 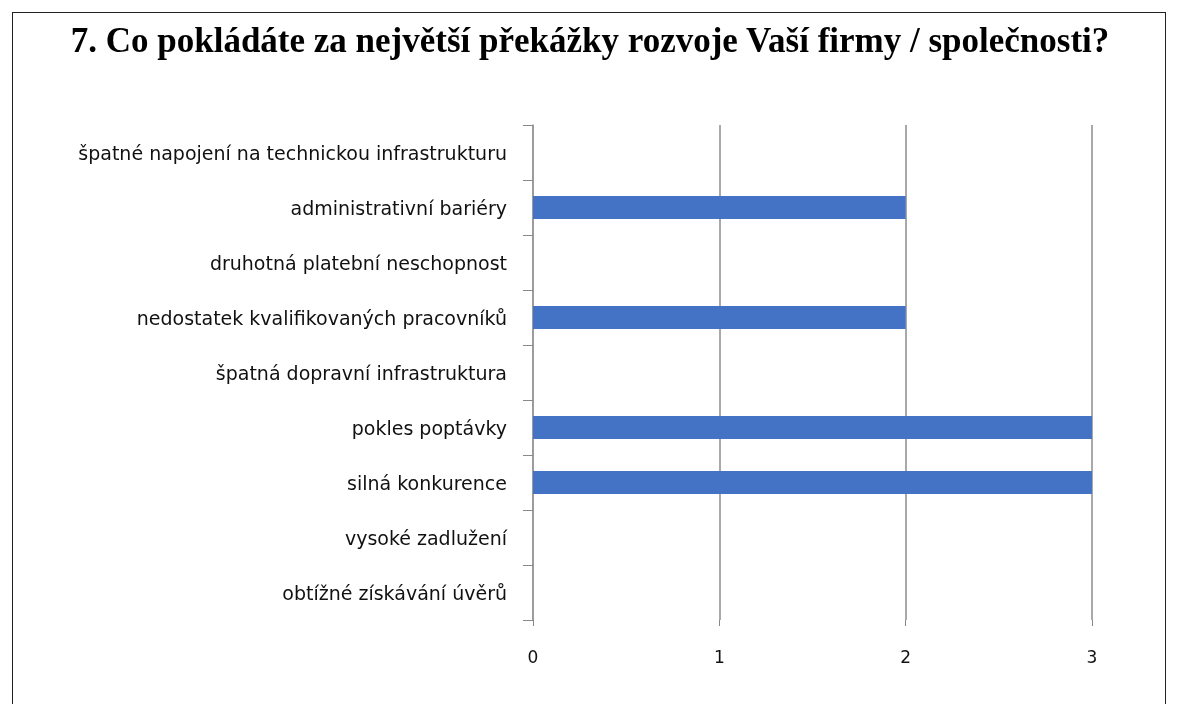 What do you see at coordinates (533, 656) in the screenshot?
I see `x-tick-label: 0` at bounding box center [533, 656].